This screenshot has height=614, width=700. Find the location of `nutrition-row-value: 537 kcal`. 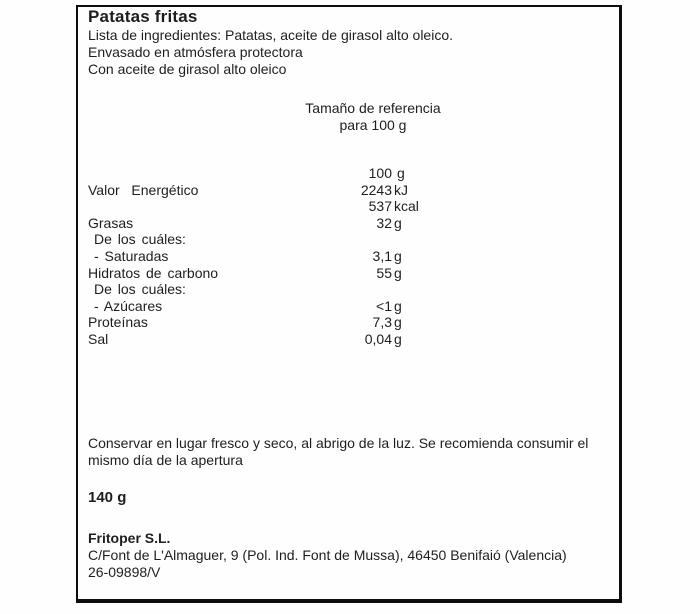

nutrition-row-value: 537 kcal is located at coordinates (345, 206).